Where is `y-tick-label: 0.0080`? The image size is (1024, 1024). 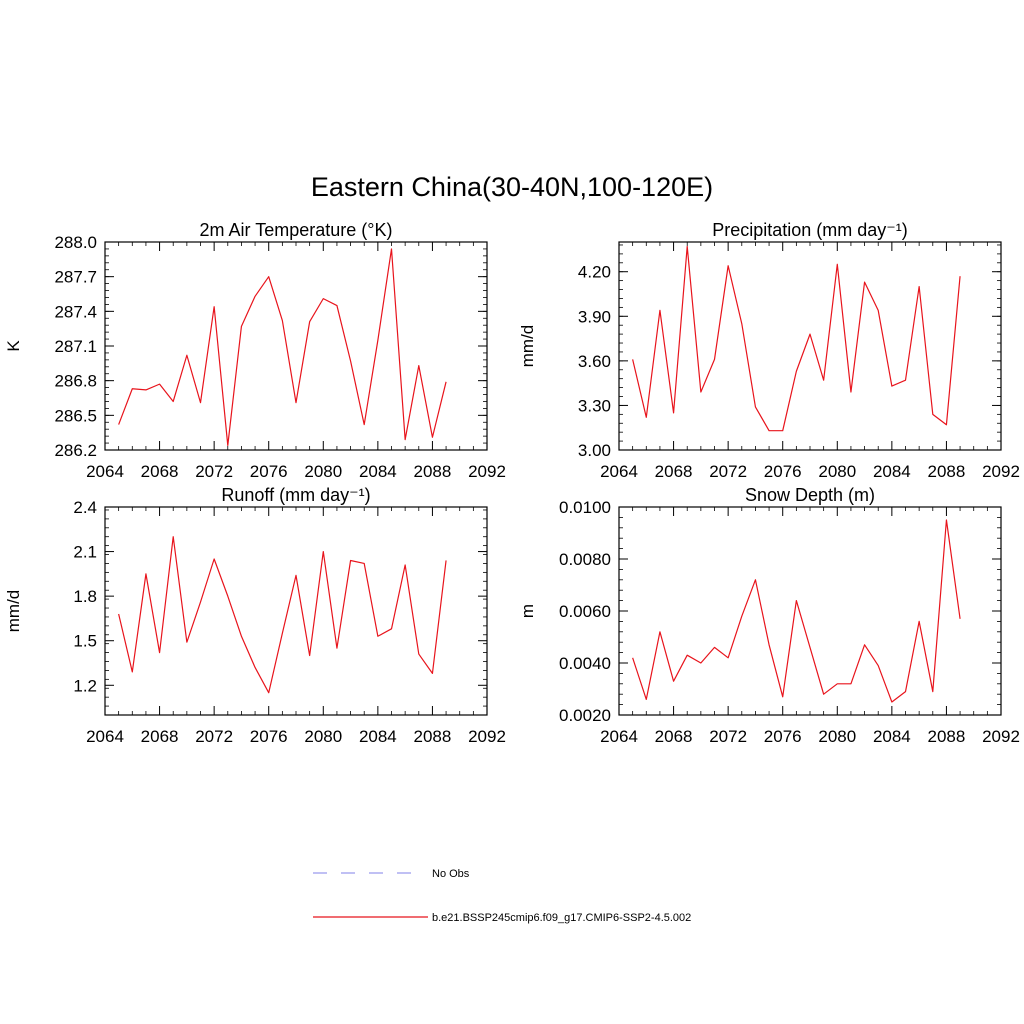 y-tick-label: 0.0080 is located at coordinates (585, 559).